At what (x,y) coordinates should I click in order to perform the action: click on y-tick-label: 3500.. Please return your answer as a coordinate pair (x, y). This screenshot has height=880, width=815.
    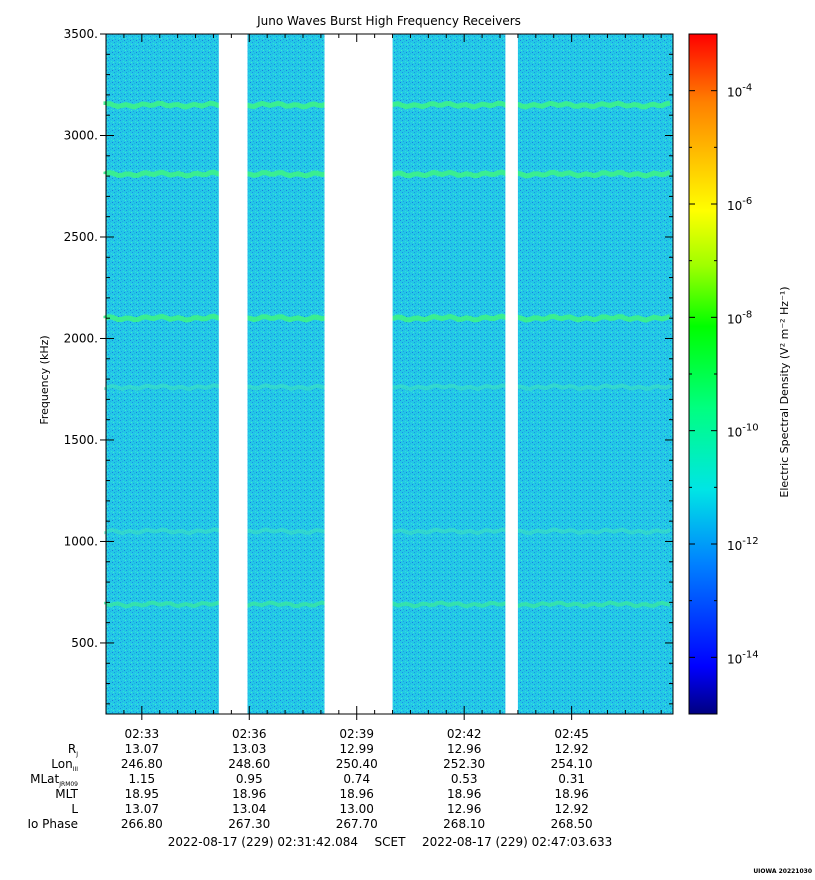
    Looking at the image, I should click on (81, 34).